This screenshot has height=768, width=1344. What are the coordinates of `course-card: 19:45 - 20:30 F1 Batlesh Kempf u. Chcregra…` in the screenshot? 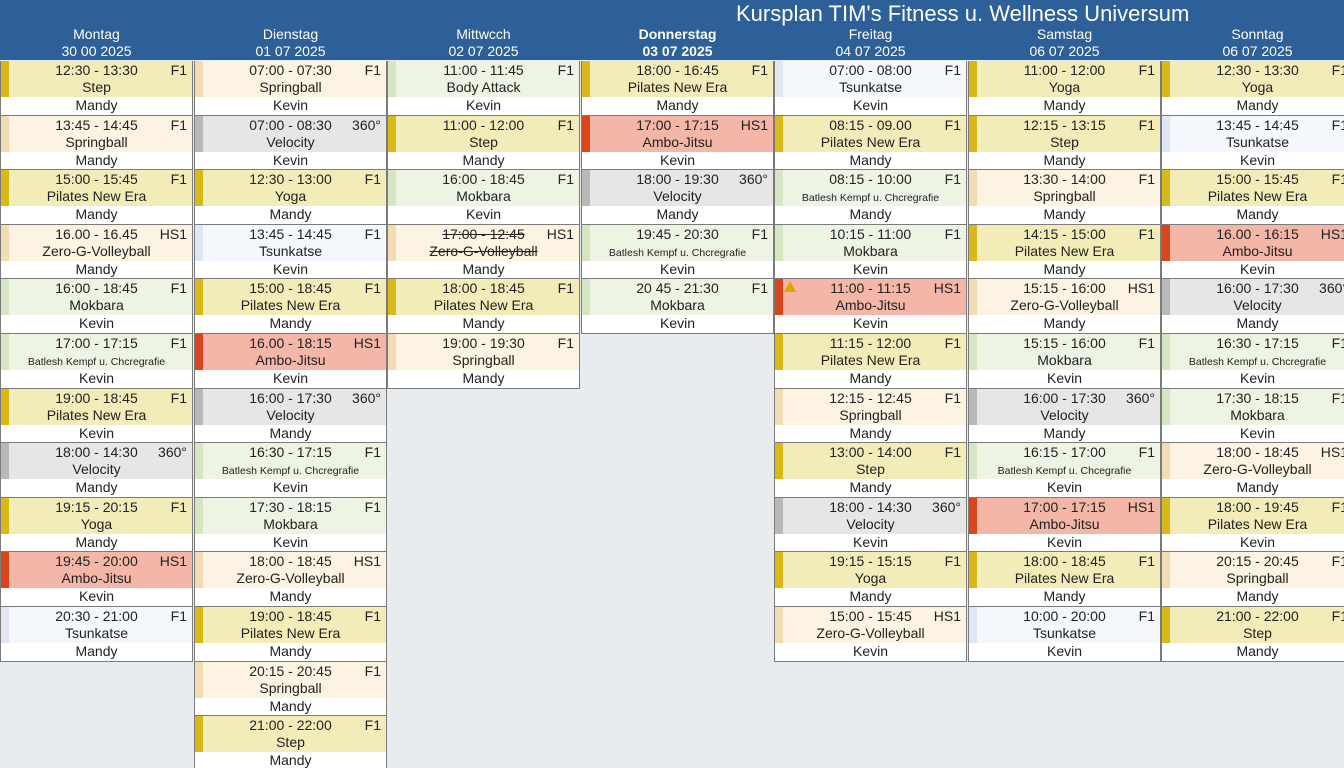 It's located at (677, 252).